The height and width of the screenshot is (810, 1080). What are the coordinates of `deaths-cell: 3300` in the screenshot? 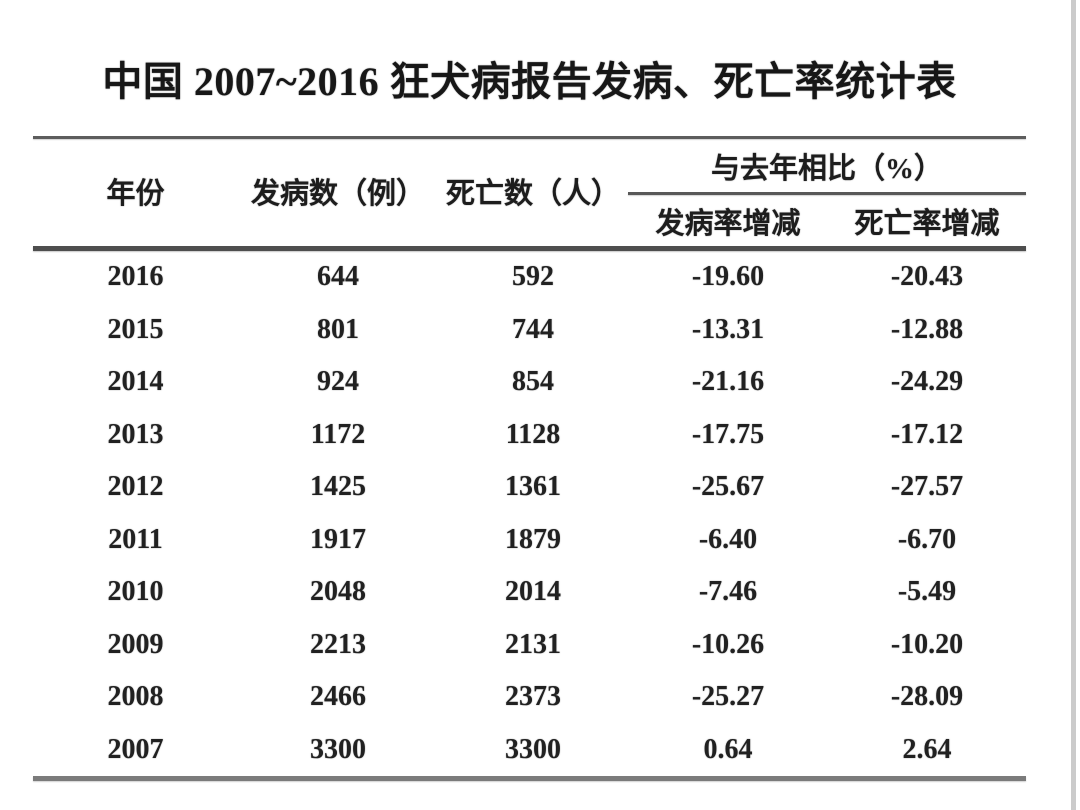 It's located at (533, 749).